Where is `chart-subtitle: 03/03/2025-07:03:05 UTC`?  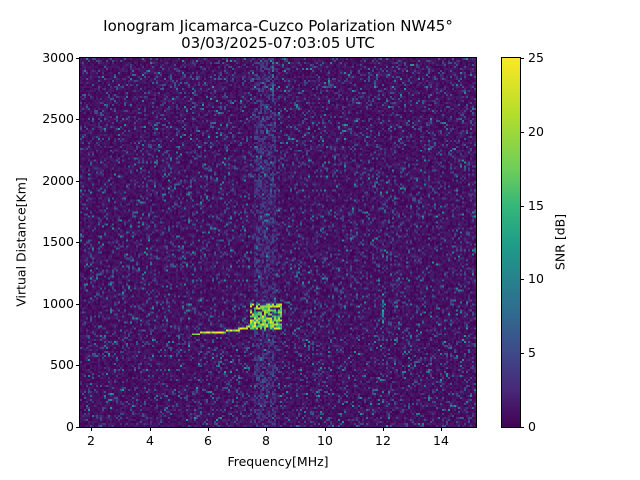
chart-subtitle: 03/03/2025-07:03:05 UTC is located at coordinates (278, 43).